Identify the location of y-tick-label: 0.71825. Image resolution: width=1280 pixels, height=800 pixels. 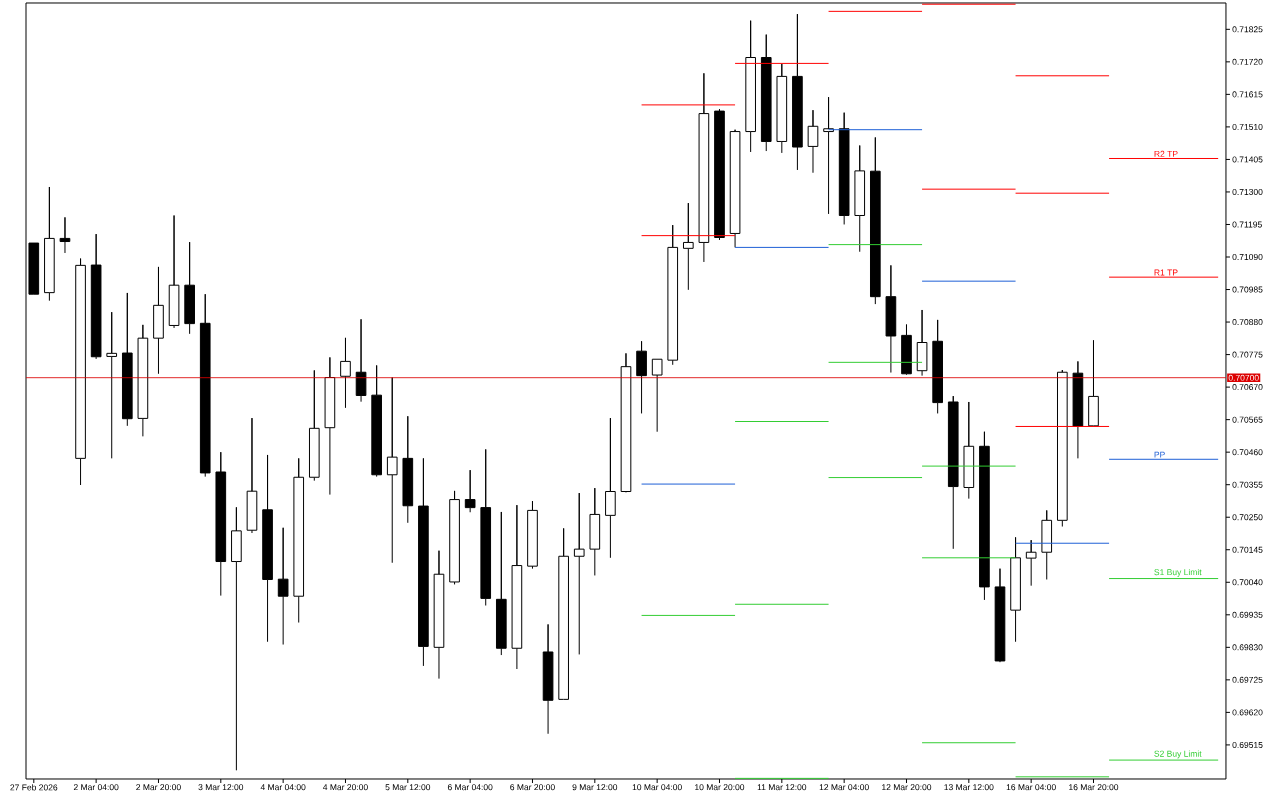
(1247, 29).